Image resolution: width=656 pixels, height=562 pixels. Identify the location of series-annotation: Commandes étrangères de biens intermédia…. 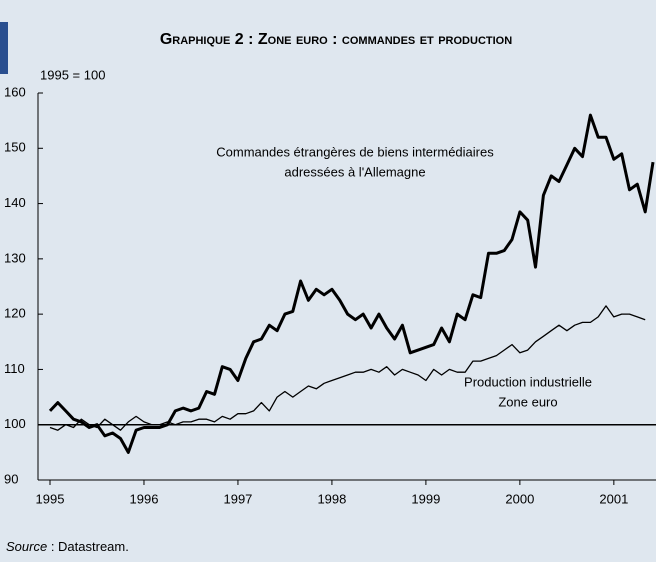
(355, 151).